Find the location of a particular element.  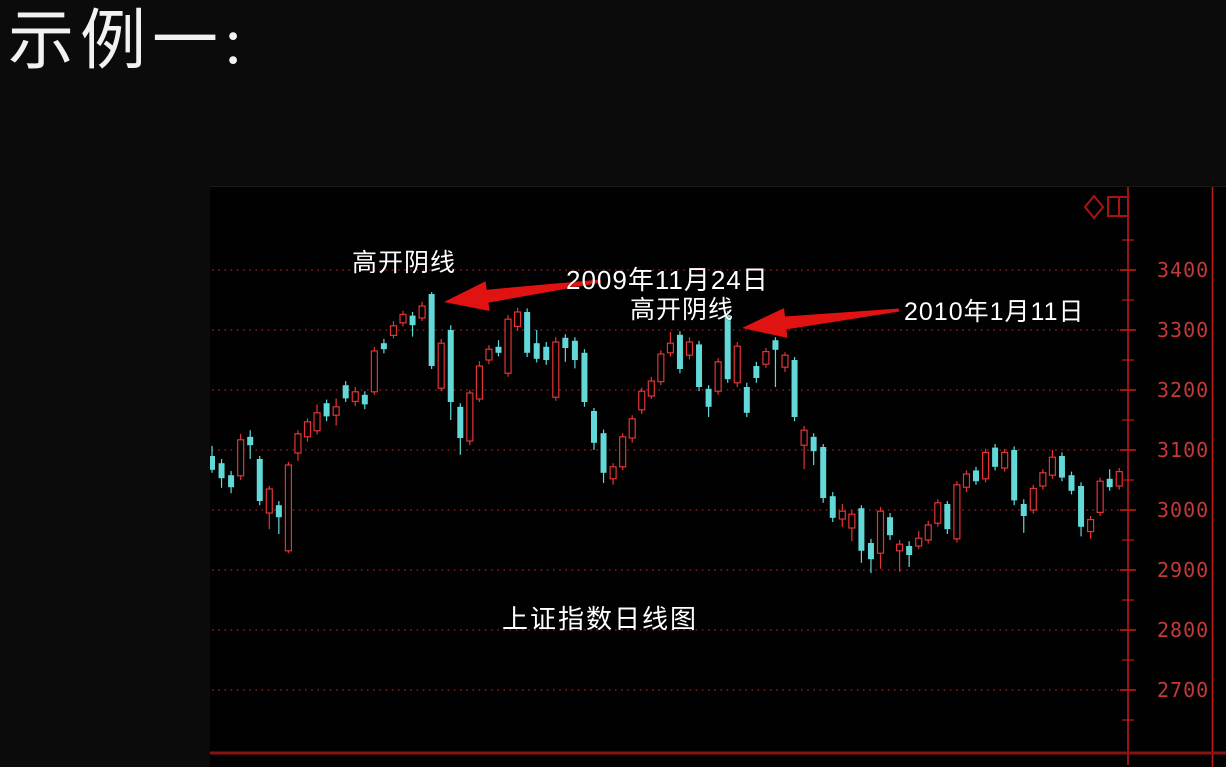

page-title: 示例一: is located at coordinates (128, 41).